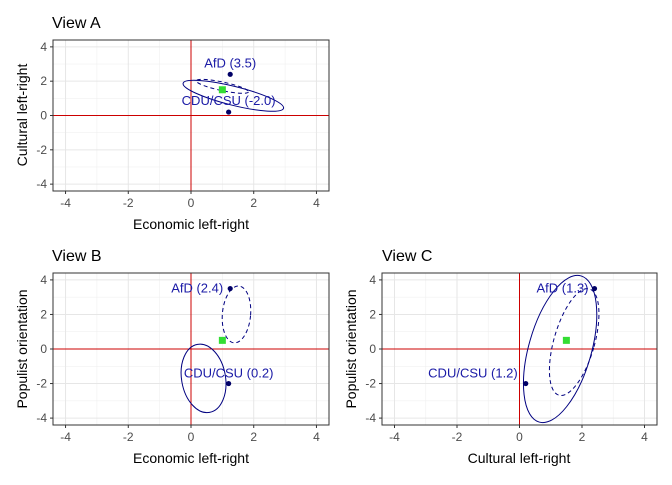 This screenshot has height=485, width=672. I want to click on panel-title: View A, so click(76, 23).